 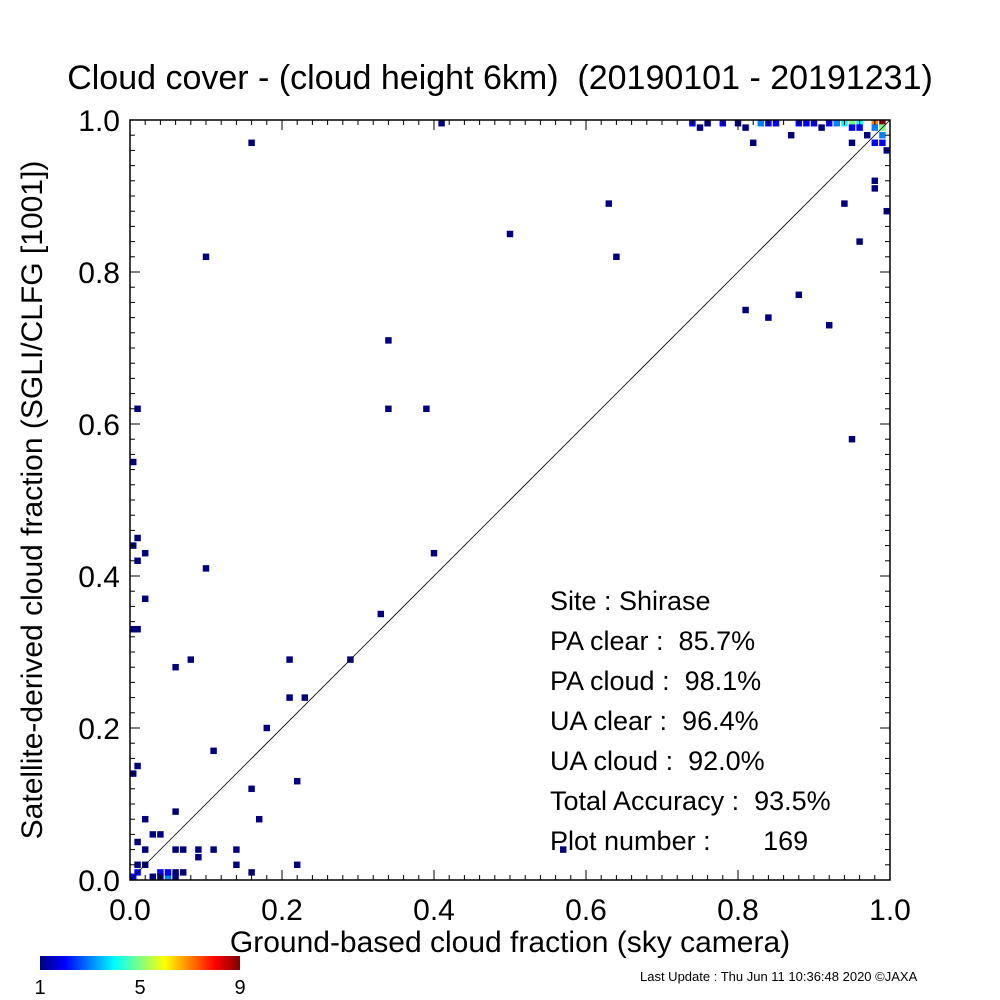 I want to click on colorbar, so click(x=140, y=963).